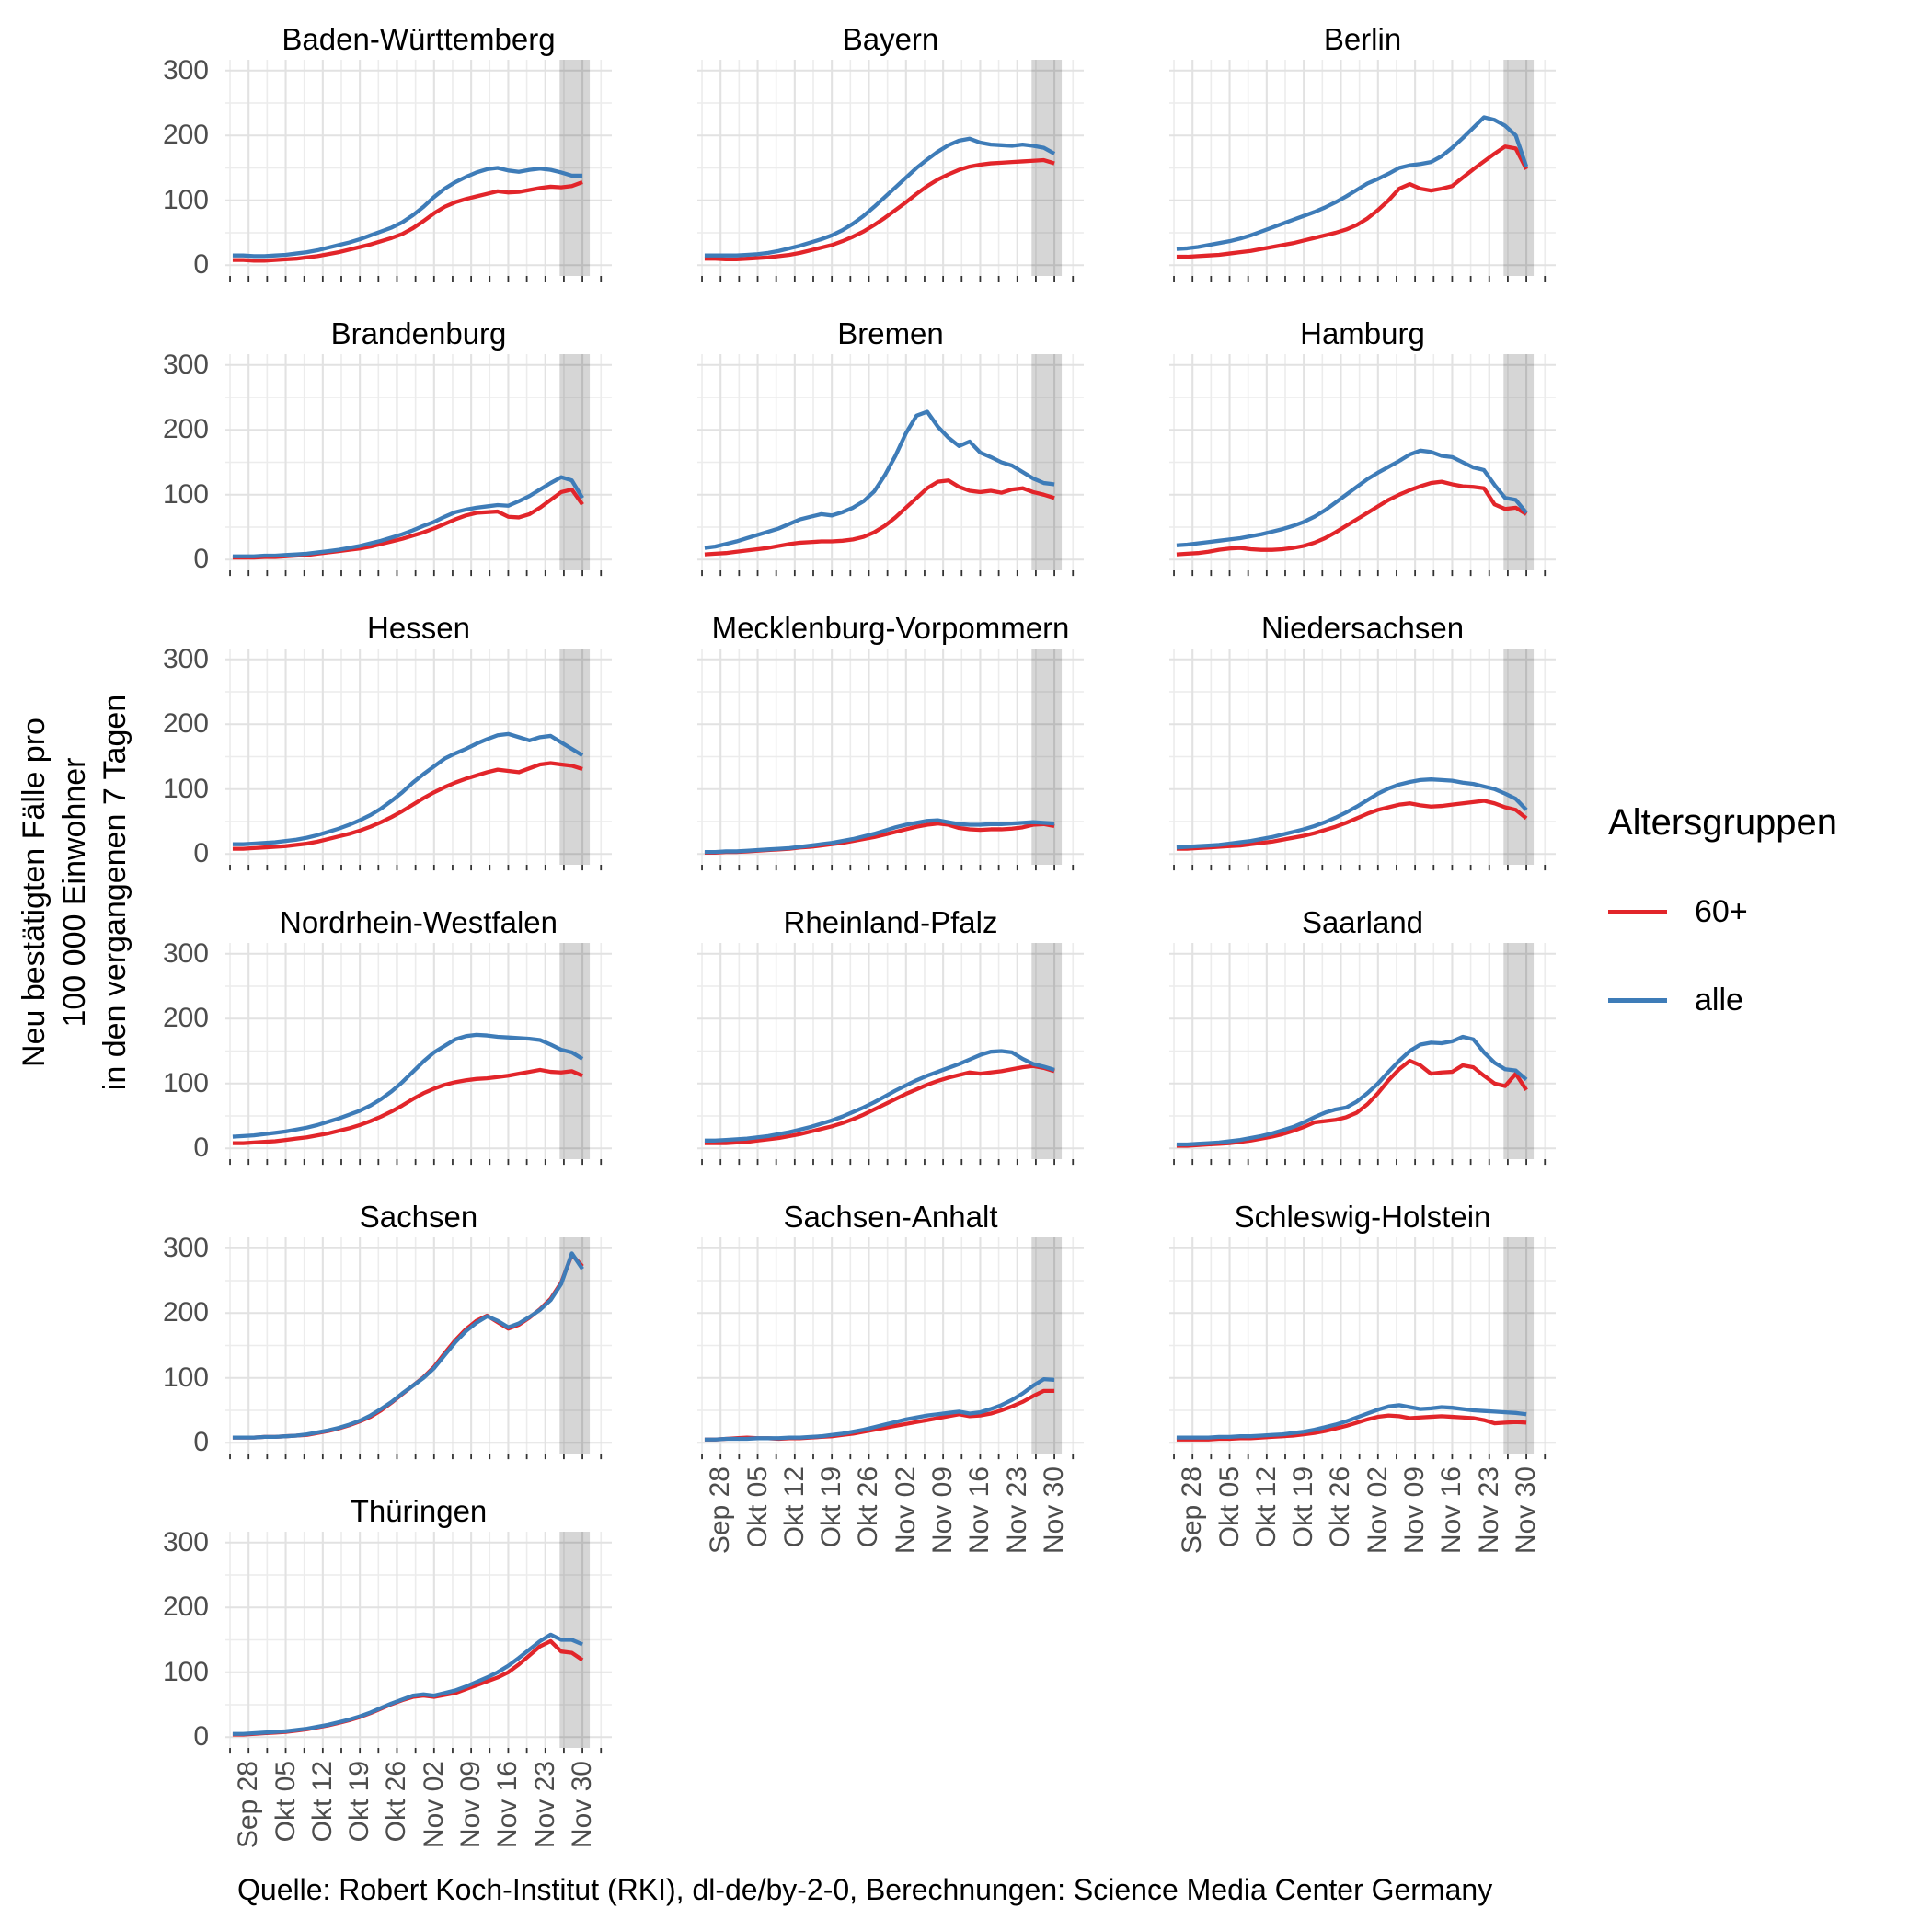 The height and width of the screenshot is (1931, 1932). What do you see at coordinates (1362, 1217) in the screenshot?
I see `facet-title-schleswig-holstein: Schleswig-Holstein` at bounding box center [1362, 1217].